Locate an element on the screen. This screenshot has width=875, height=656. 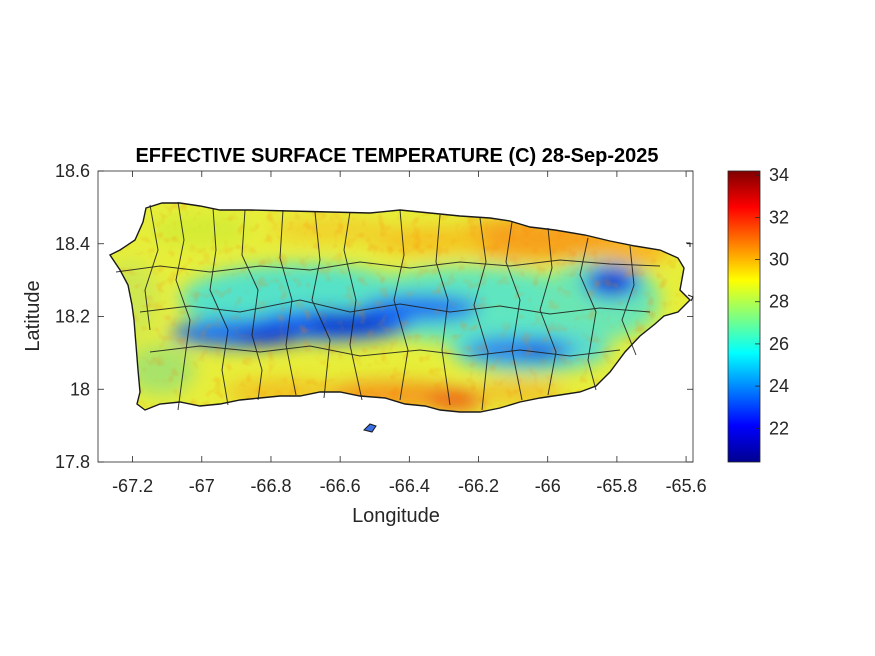
x-tick-label: -66.4 is located at coordinates (409, 486).